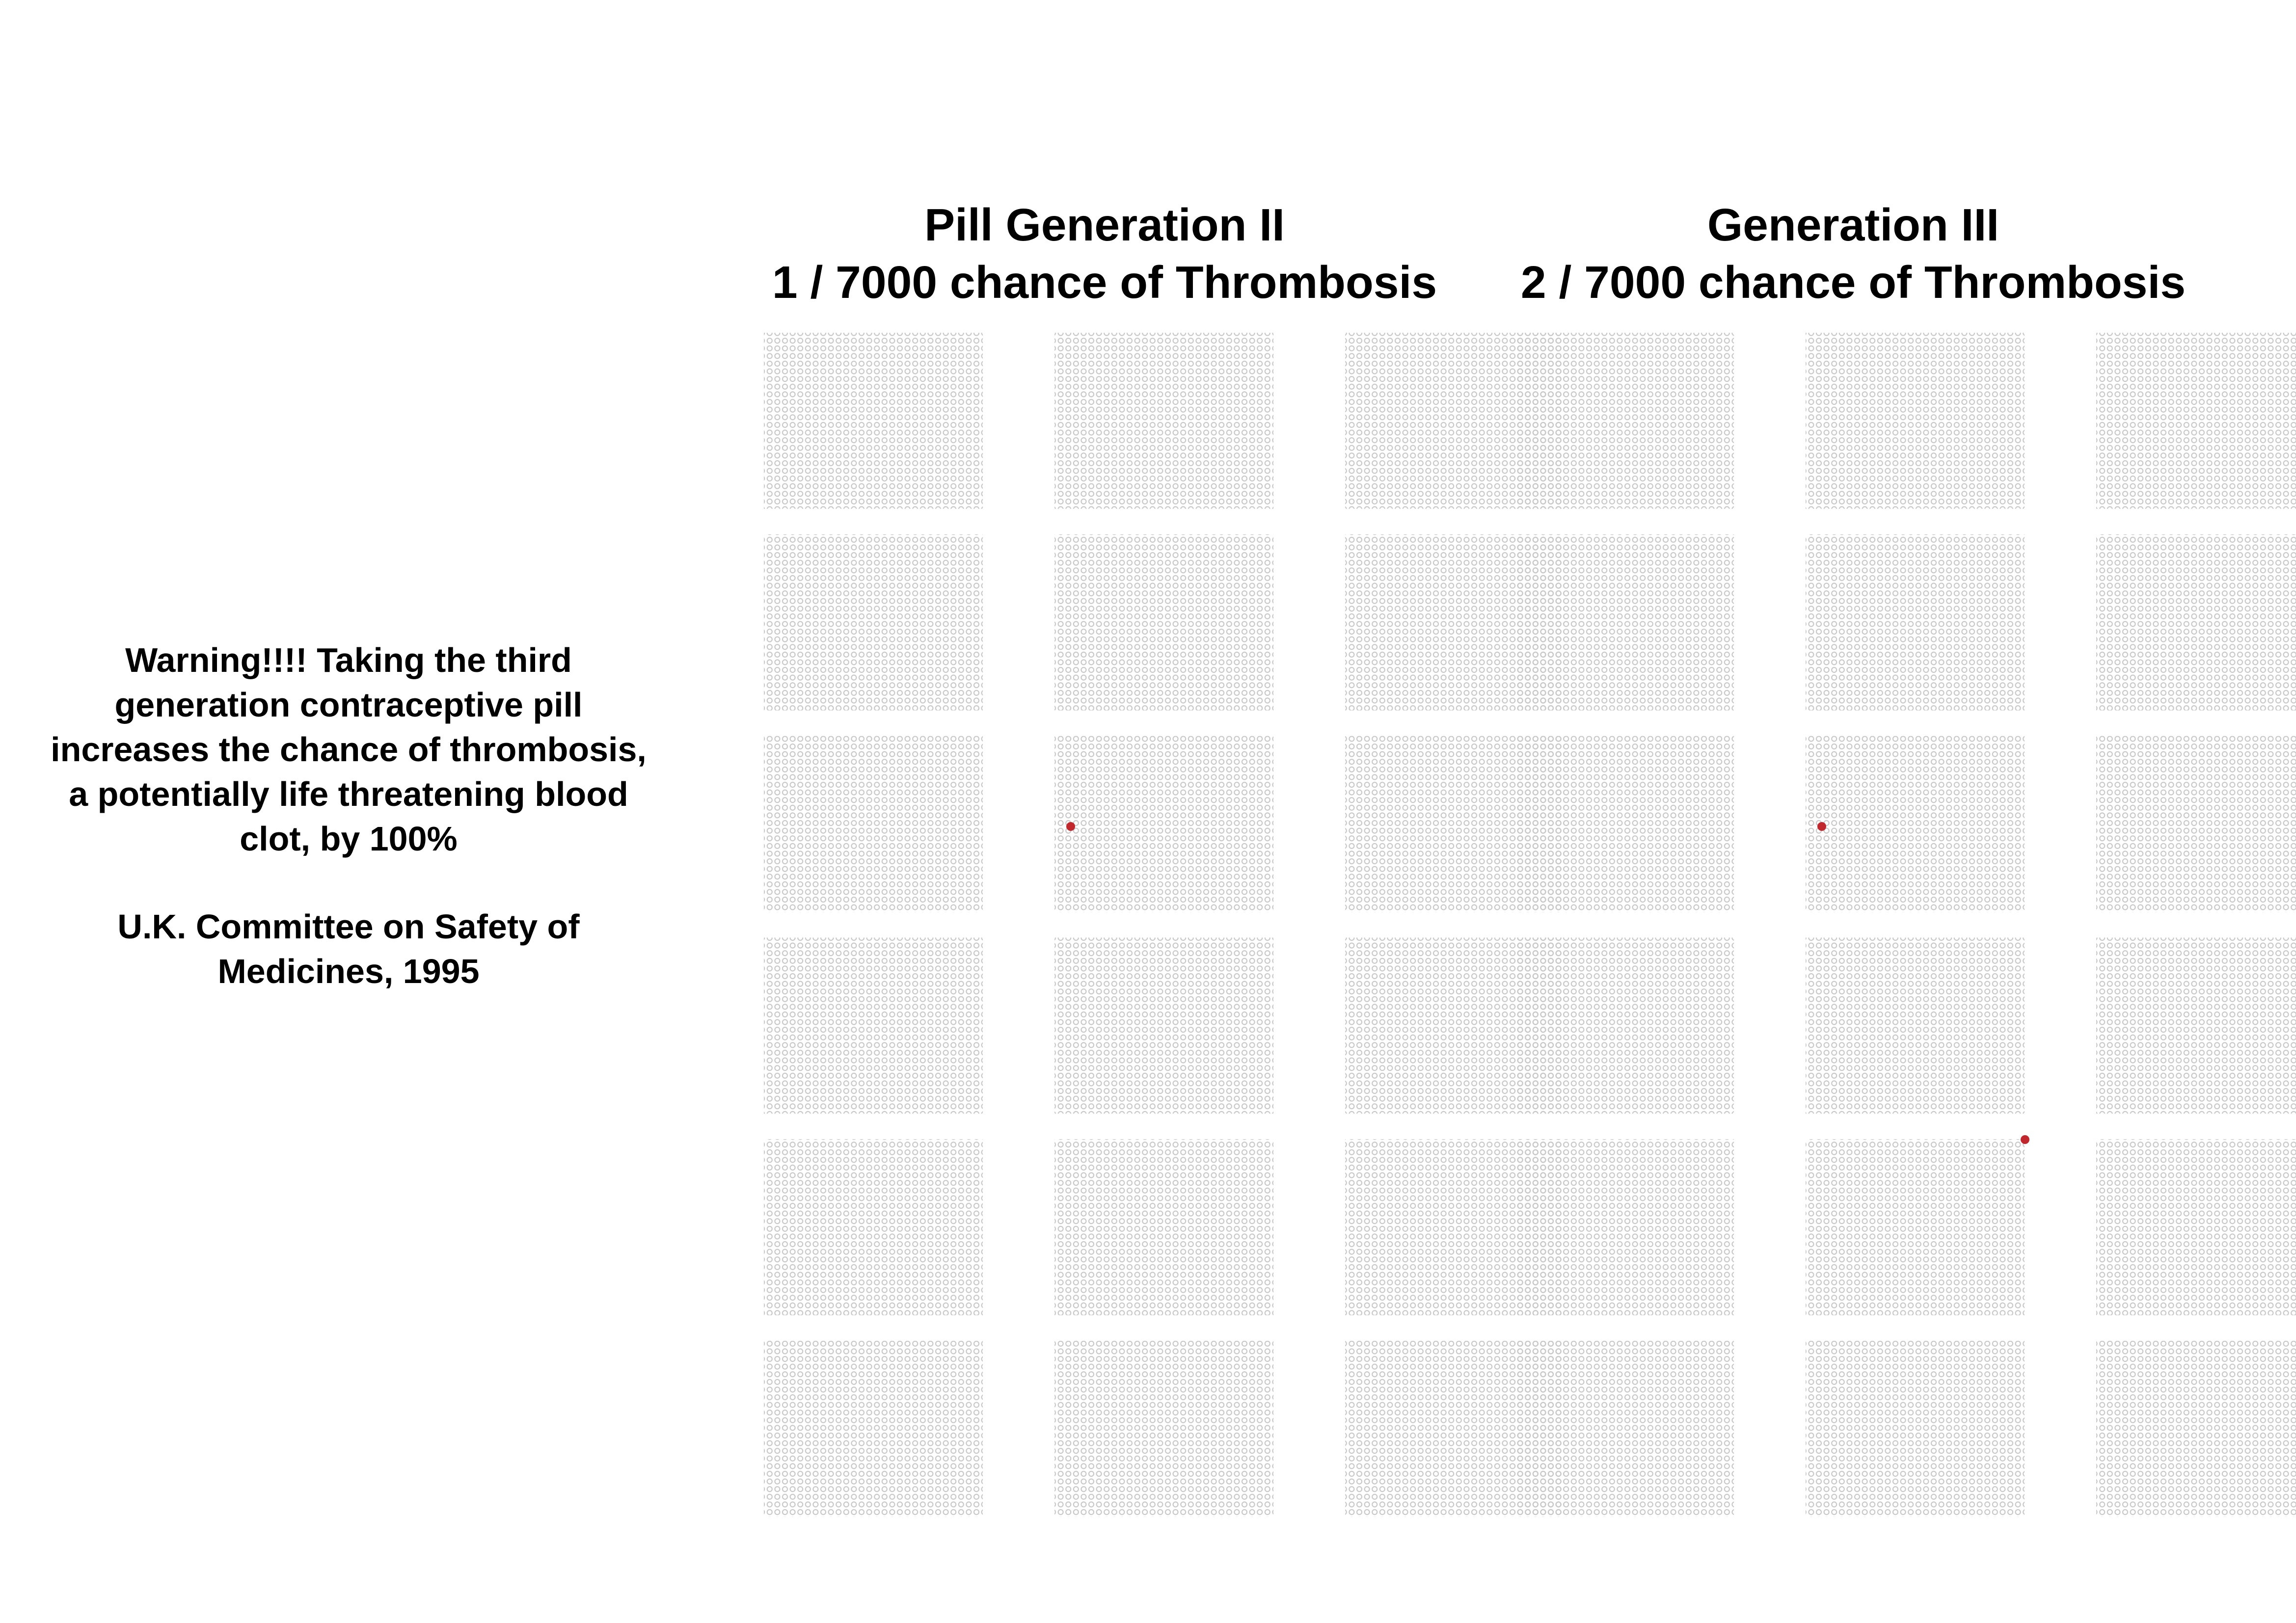  Describe the element at coordinates (1853, 224) in the screenshot. I see `chart-title: Generation III` at that location.